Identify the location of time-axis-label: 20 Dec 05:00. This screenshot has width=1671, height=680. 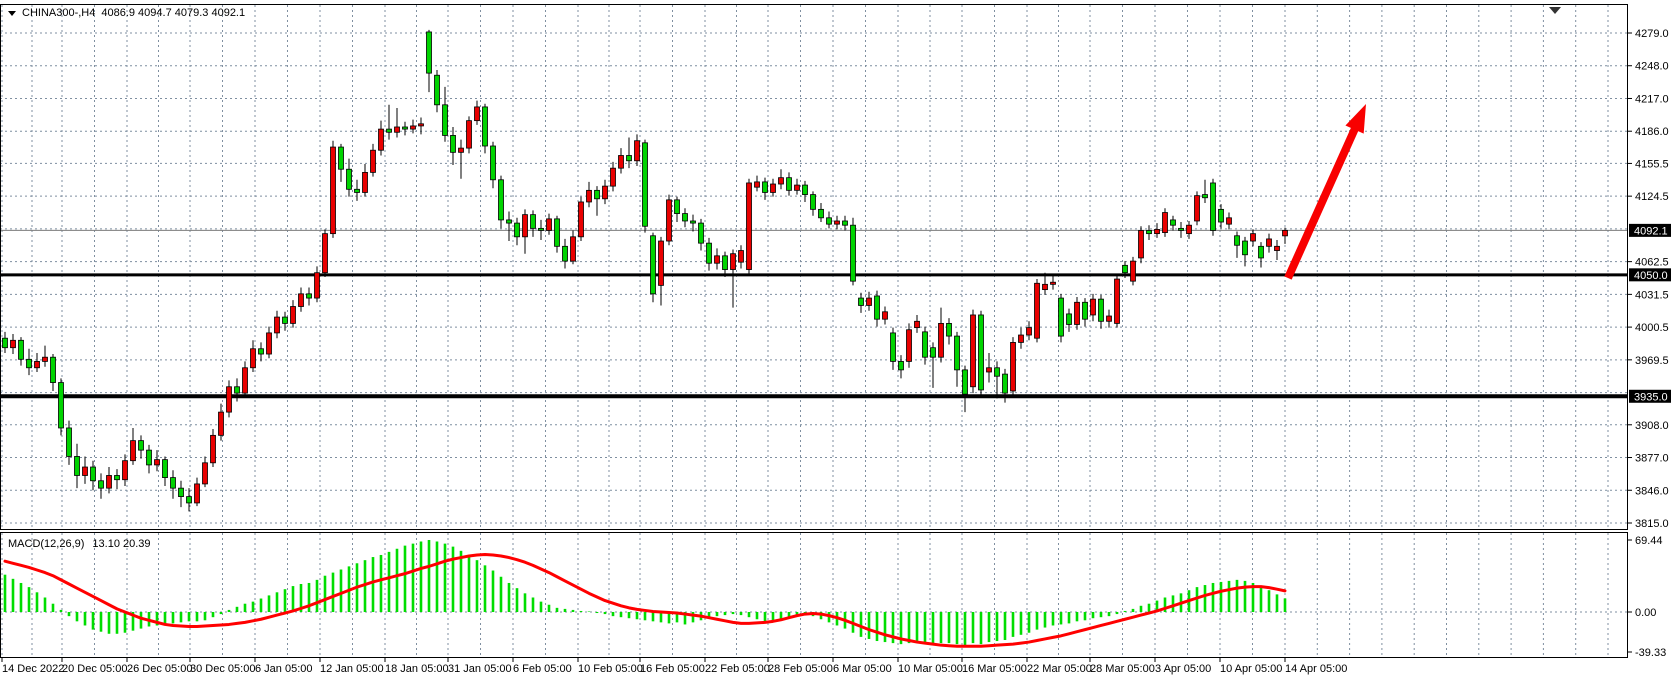
(94, 669).